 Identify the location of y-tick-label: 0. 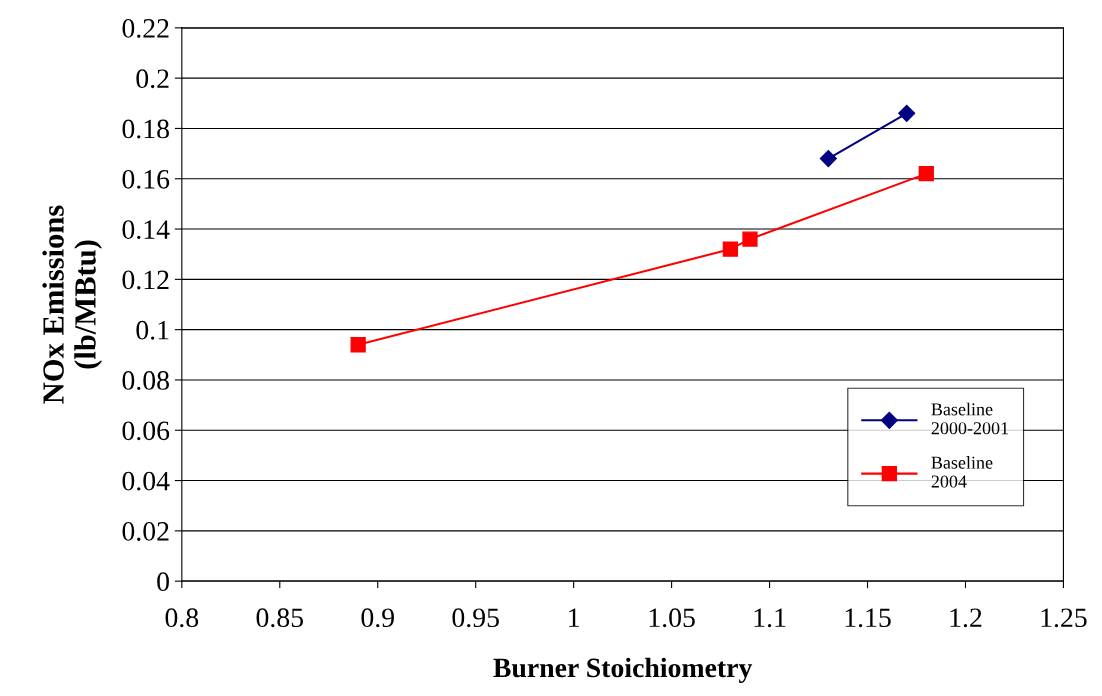
(163, 582).